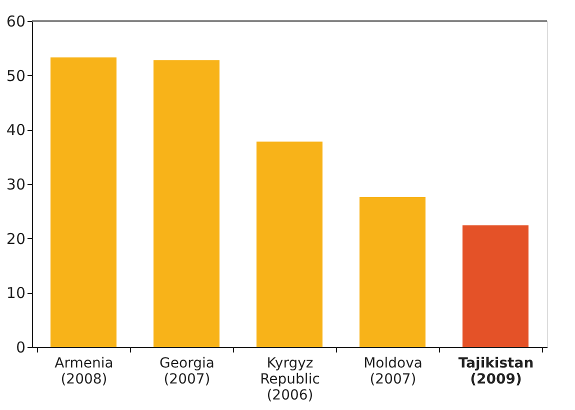 The height and width of the screenshot is (410, 575). I want to click on x-tick-label: Kyrgyz Republic (2006), so click(290, 380).